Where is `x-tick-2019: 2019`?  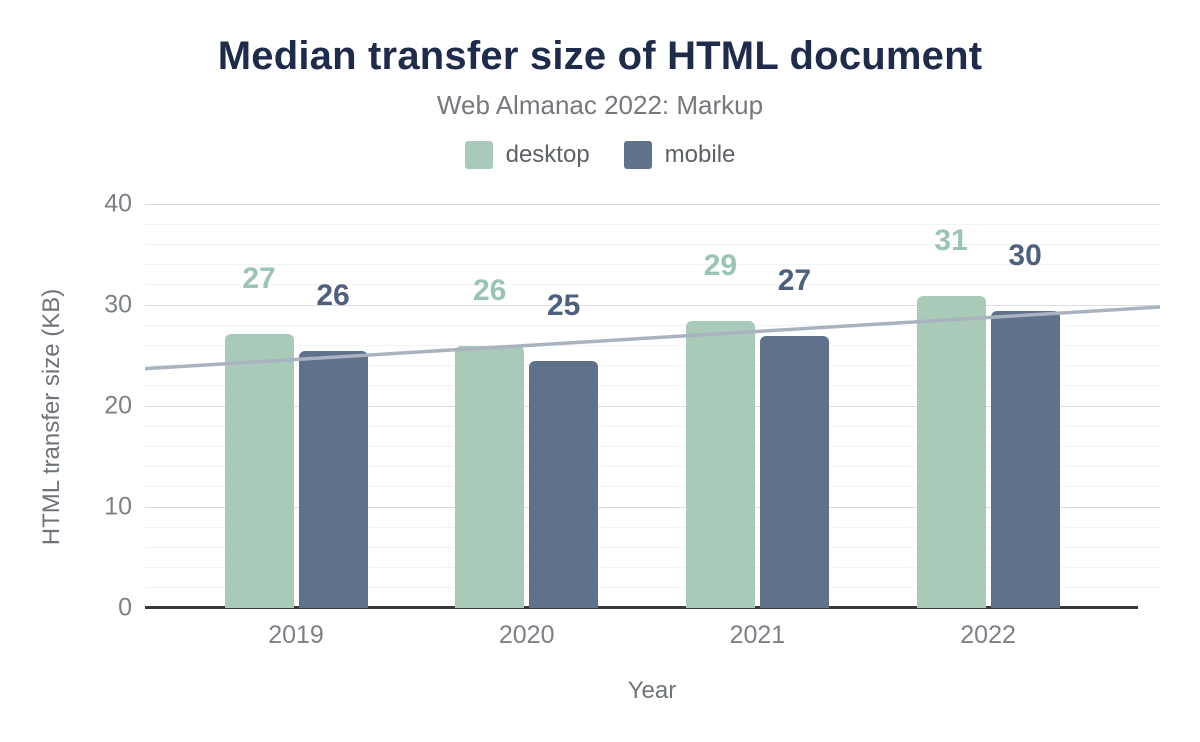
x-tick-2019: 2019 is located at coordinates (296, 635).